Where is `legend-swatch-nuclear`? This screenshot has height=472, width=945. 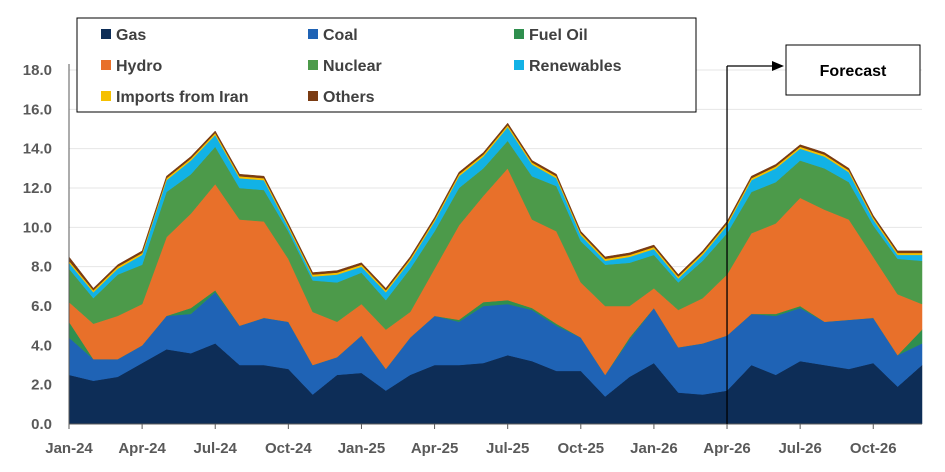 legend-swatch-nuclear is located at coordinates (313, 65).